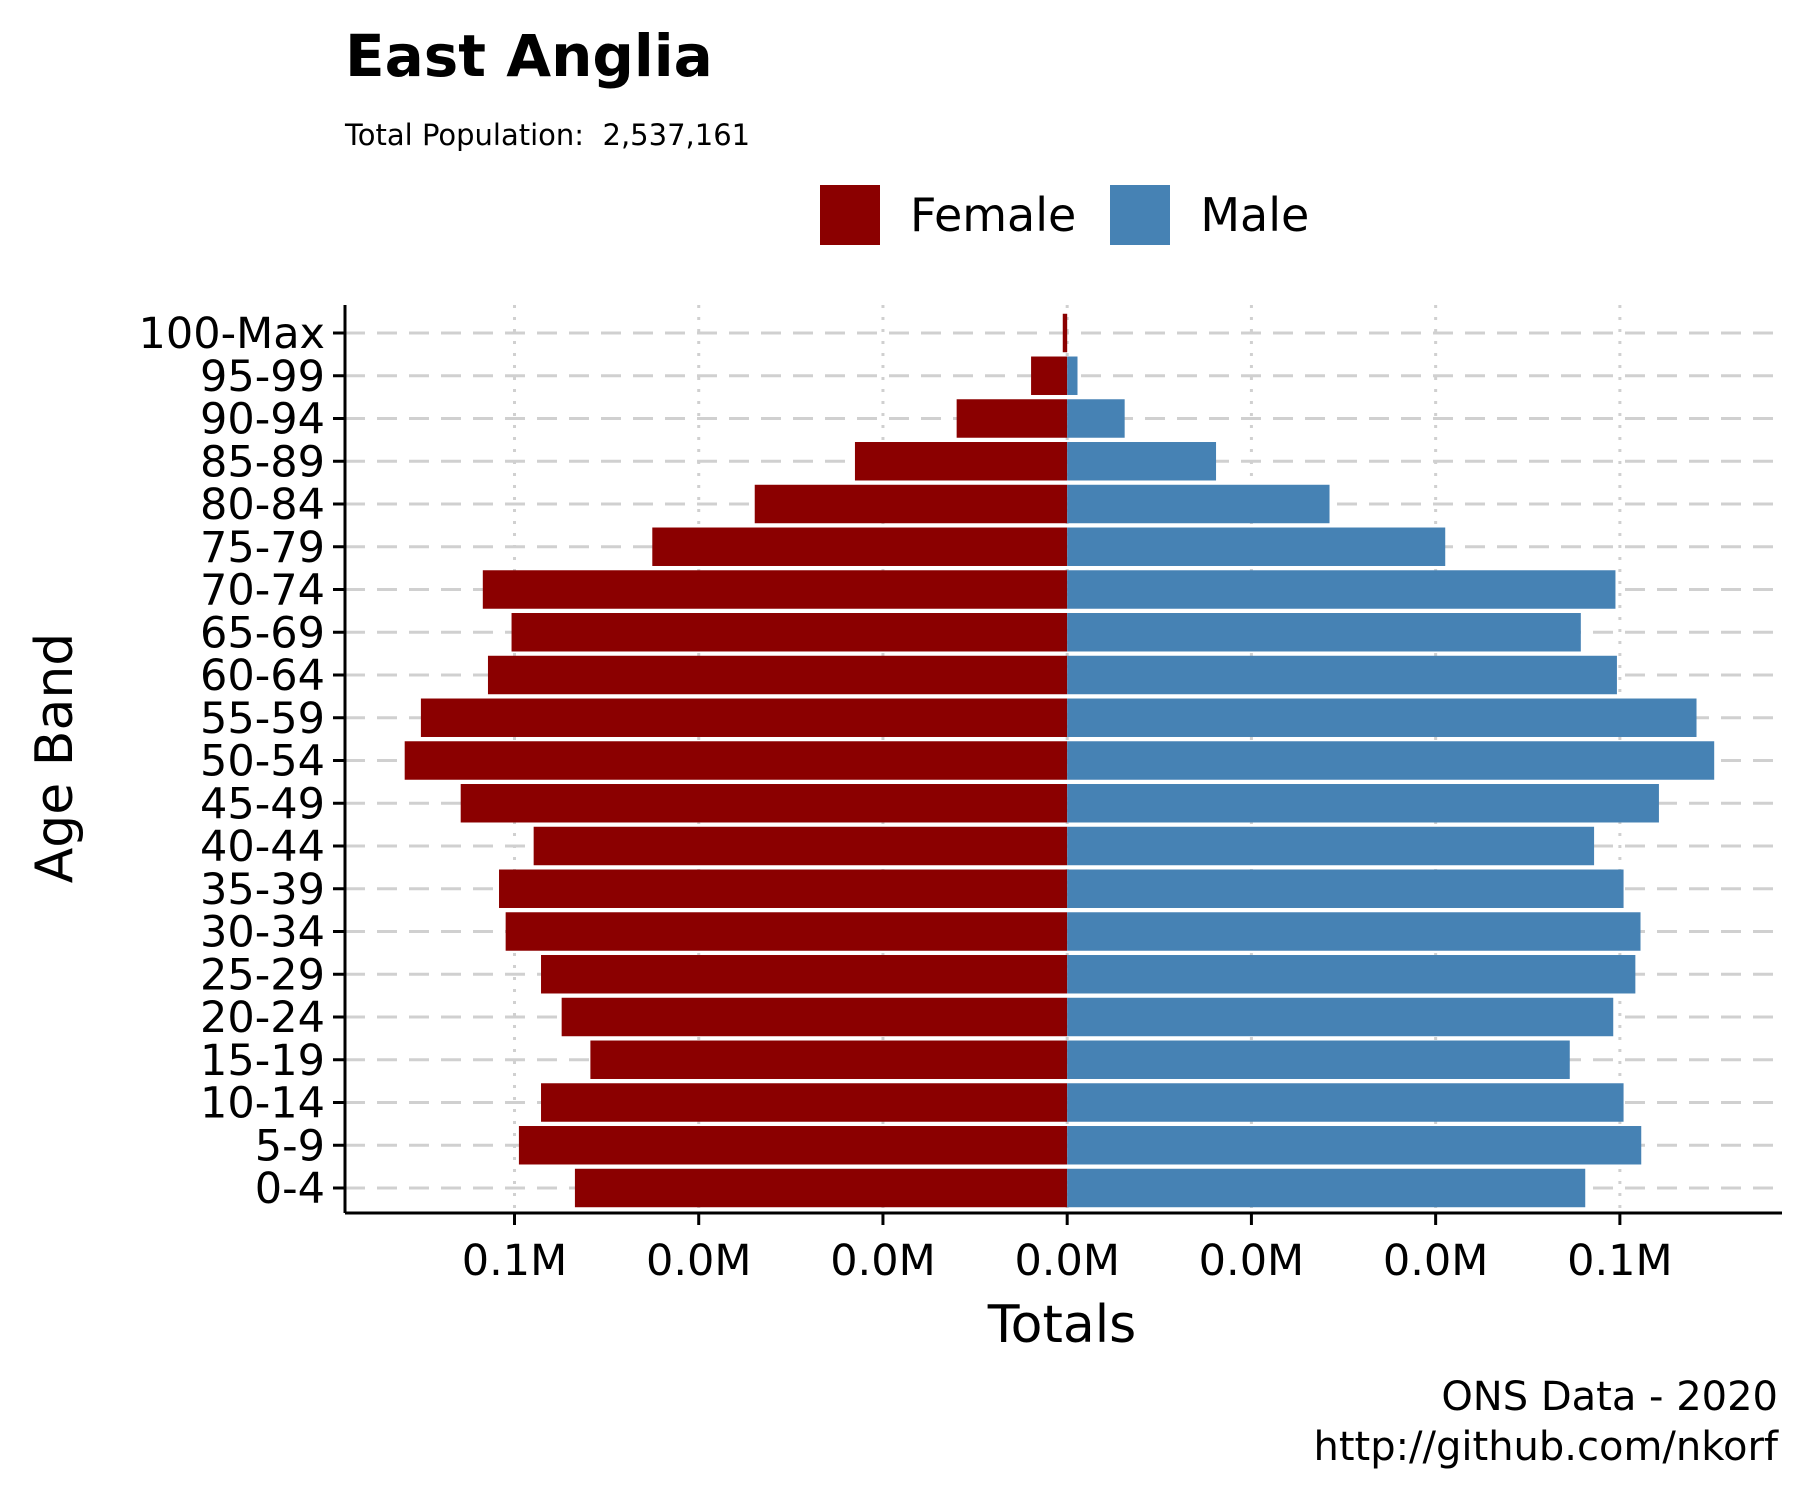  What do you see at coordinates (262, 420) in the screenshot?
I see `y-tick-label-90-94: 90-94` at bounding box center [262, 420].